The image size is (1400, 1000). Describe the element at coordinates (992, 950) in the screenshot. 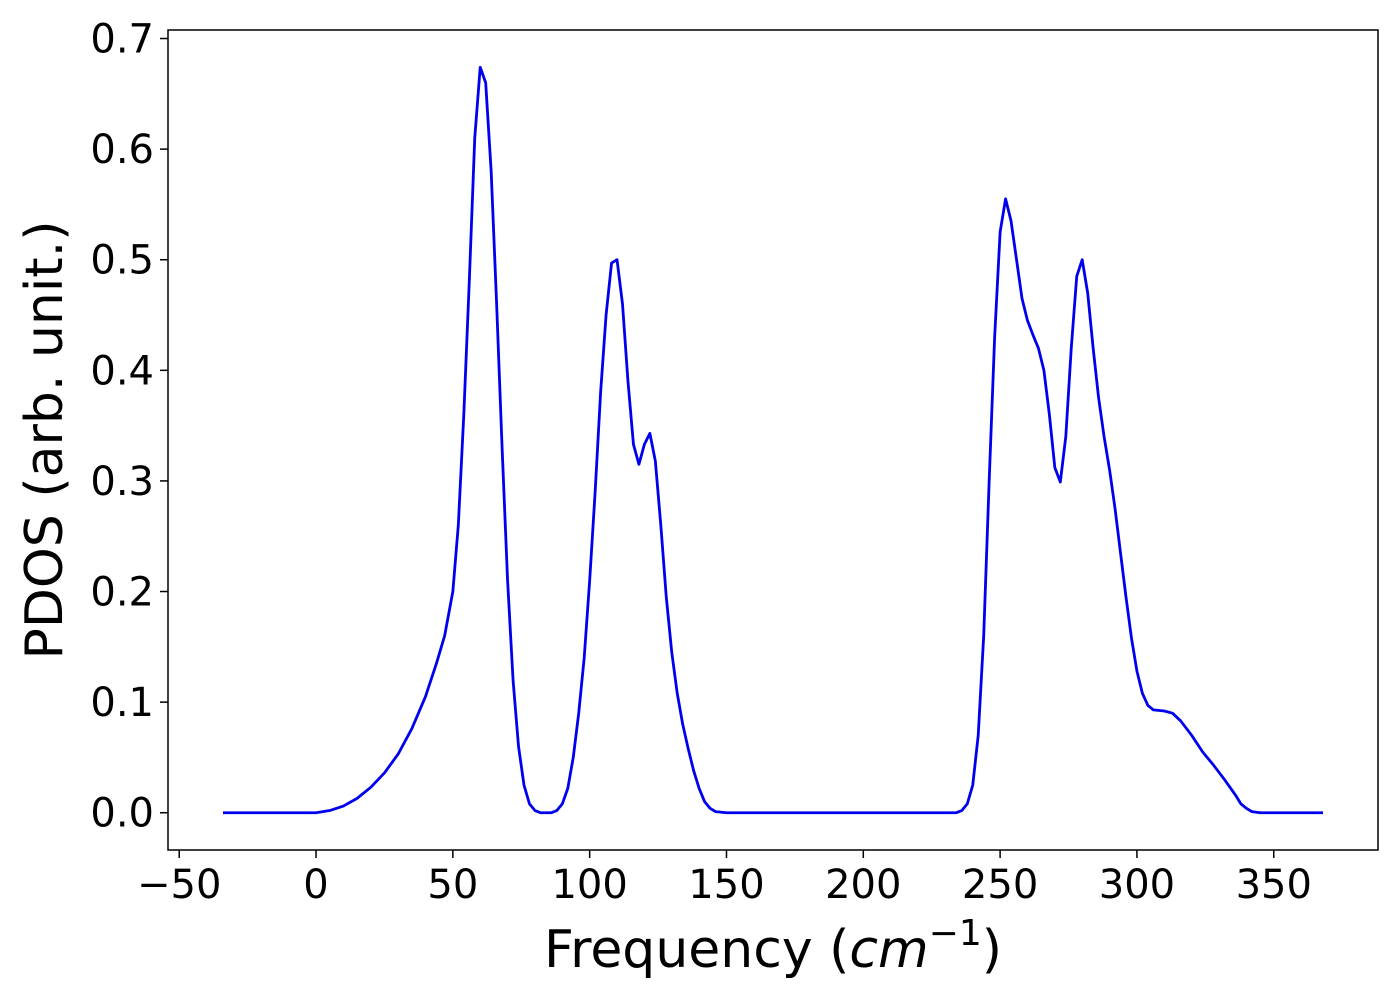

I see `x-label-close: )` at that location.